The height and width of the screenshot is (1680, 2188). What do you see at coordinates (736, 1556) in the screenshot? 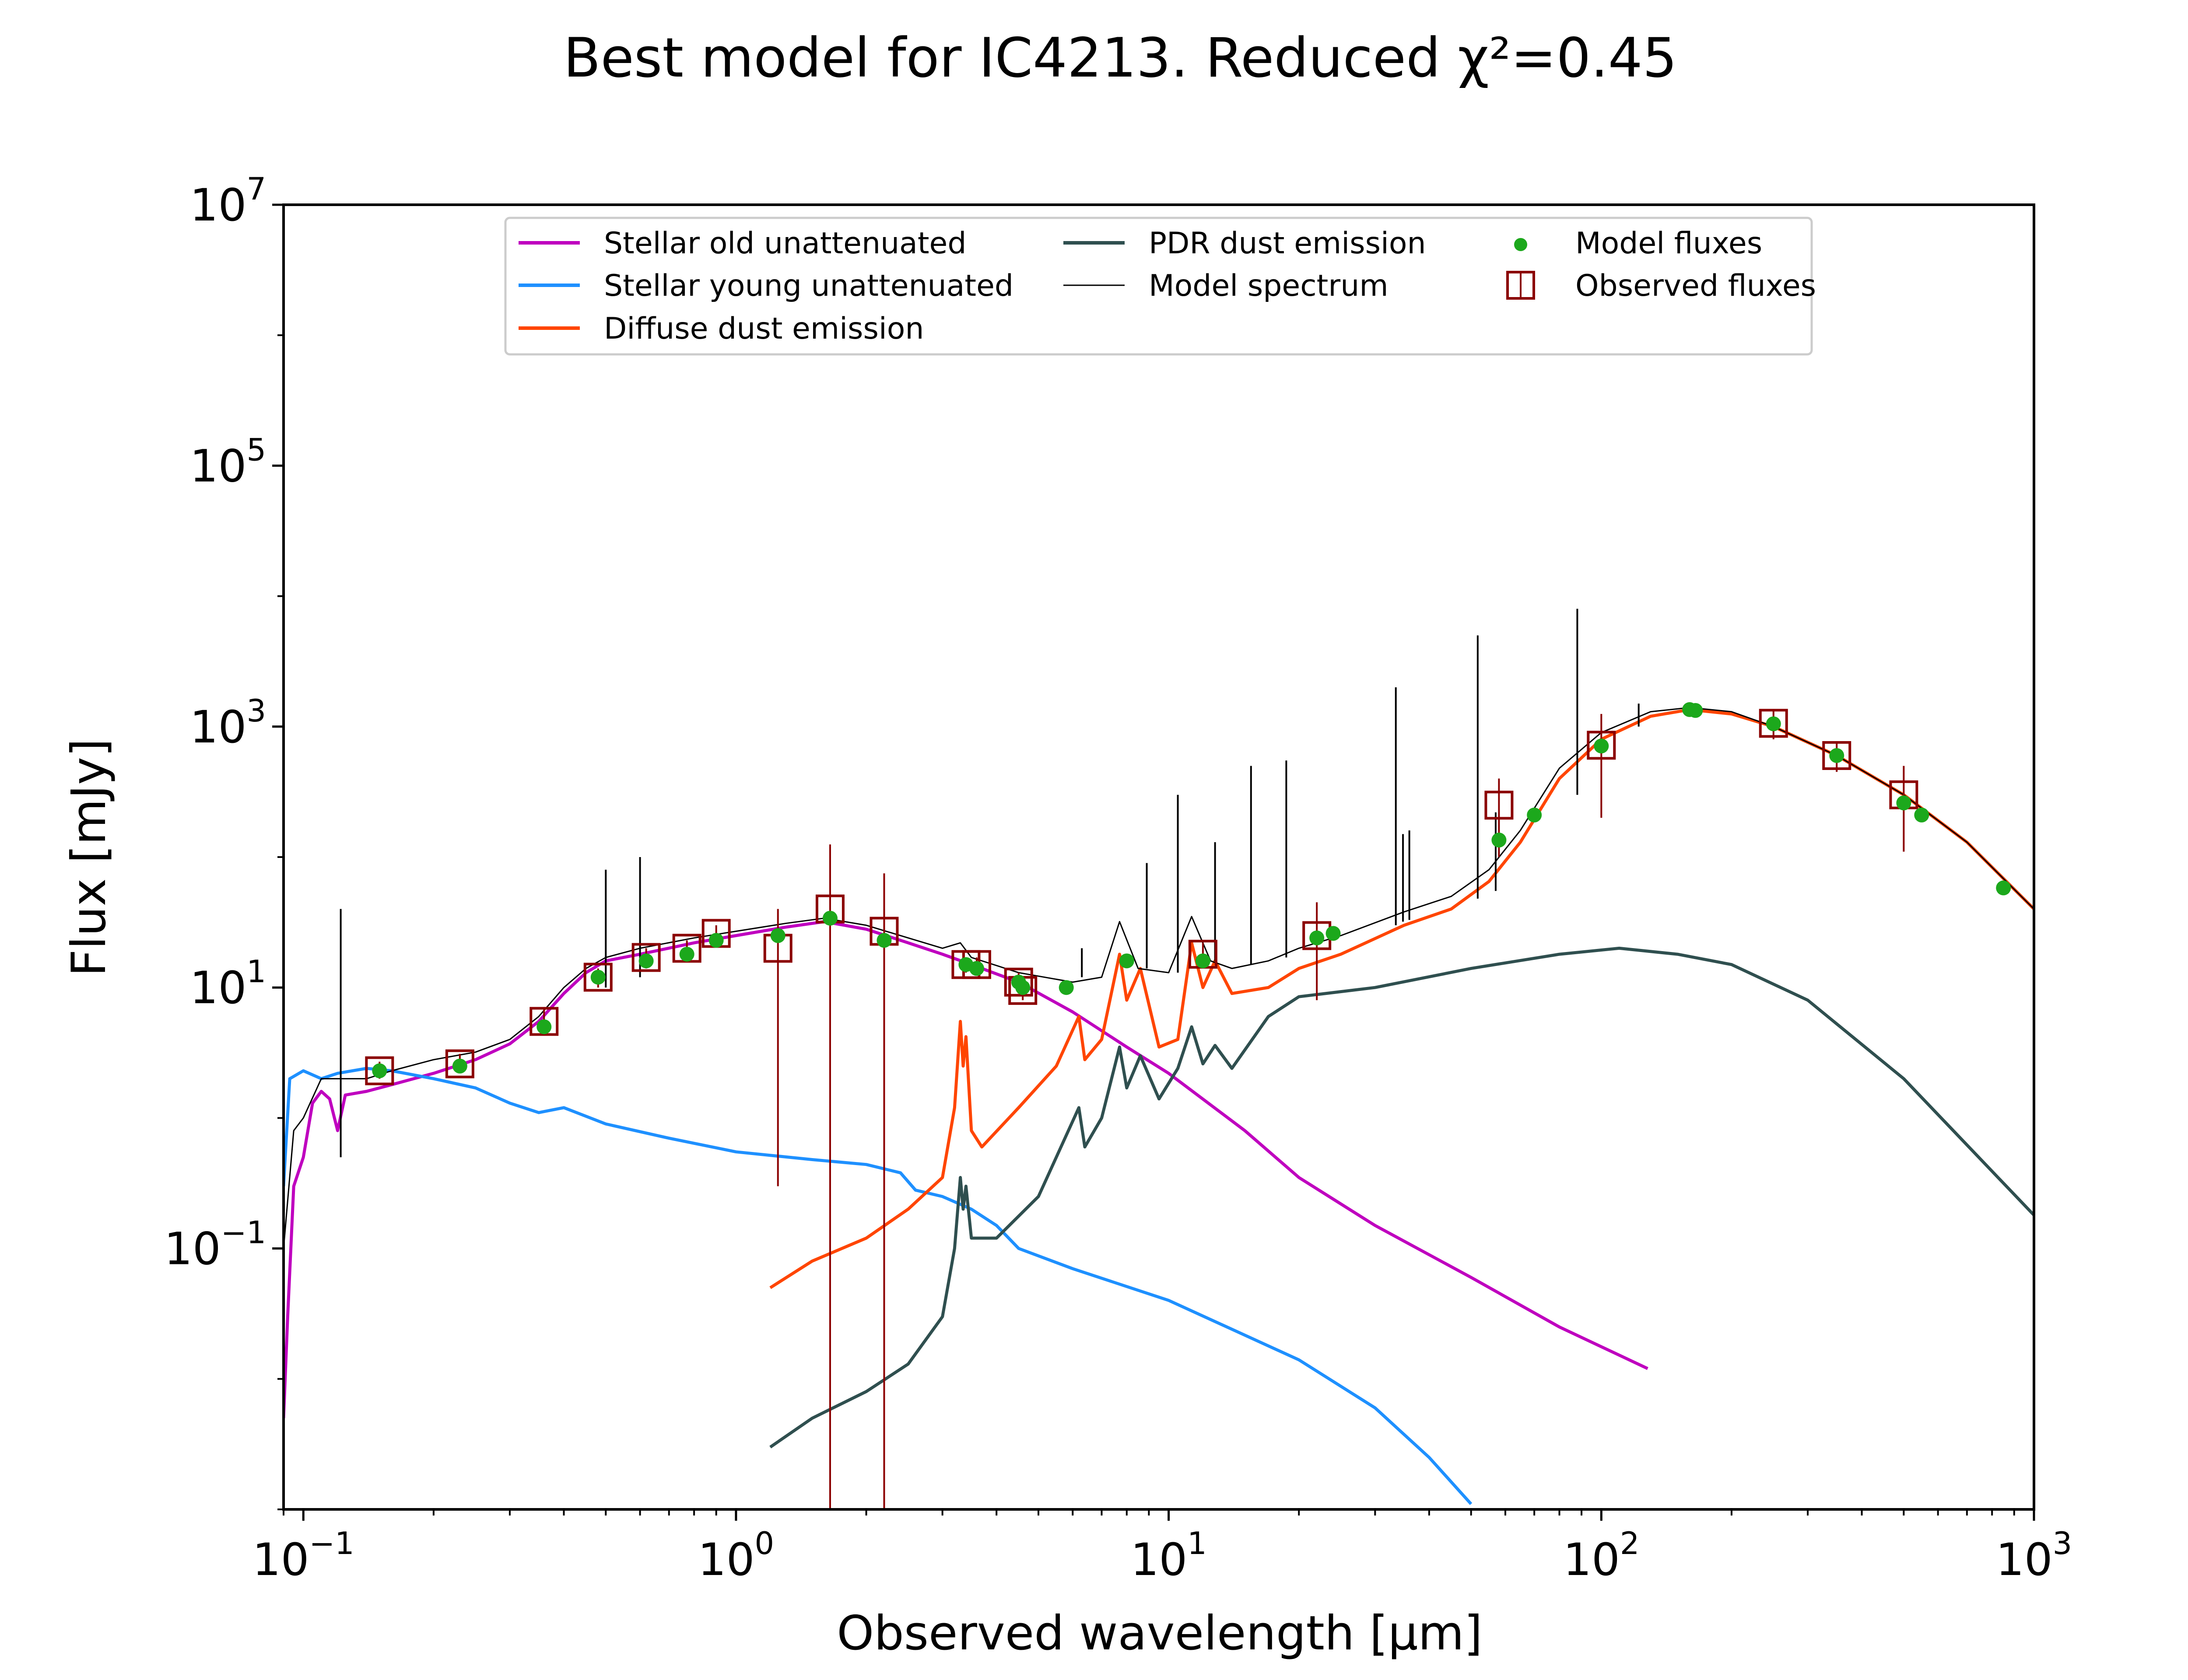
I see `x-tick-label: 10⁰` at bounding box center [736, 1556].